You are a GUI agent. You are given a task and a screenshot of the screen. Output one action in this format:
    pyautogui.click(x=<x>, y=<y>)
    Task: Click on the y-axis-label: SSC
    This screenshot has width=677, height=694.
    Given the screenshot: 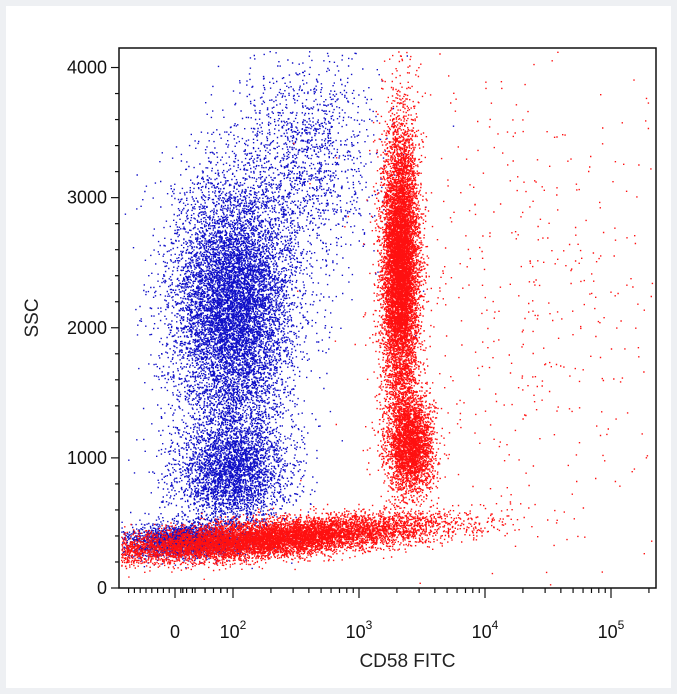 What is the action you would take?
    pyautogui.click(x=32, y=317)
    